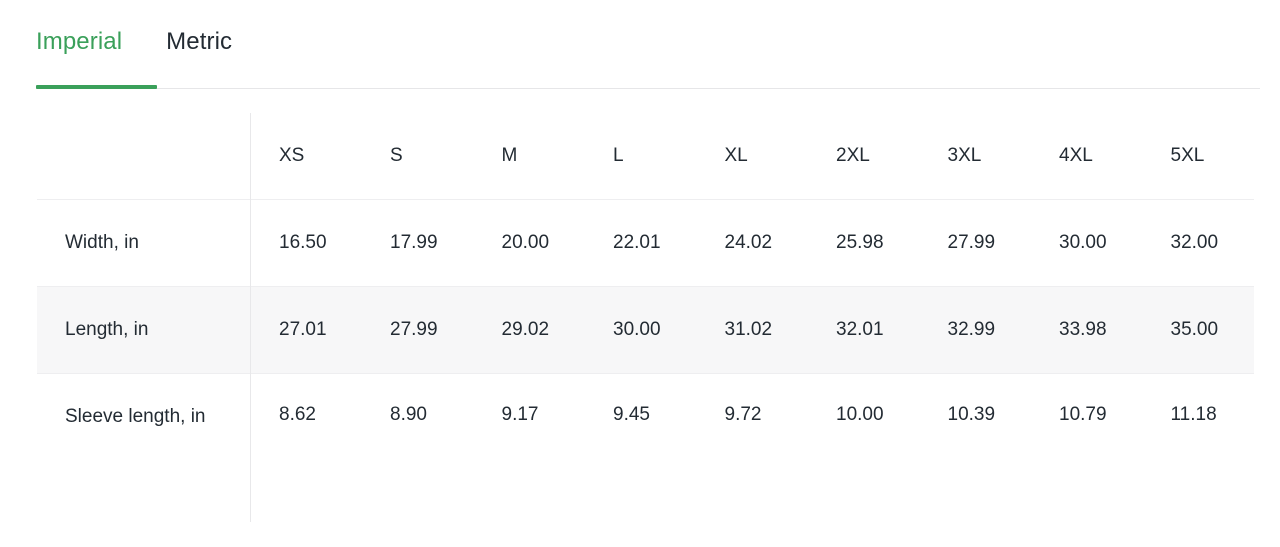 Image resolution: width=1280 pixels, height=547 pixels. Describe the element at coordinates (91, 51) in the screenshot. I see `tab-imperial: Imperial` at that location.